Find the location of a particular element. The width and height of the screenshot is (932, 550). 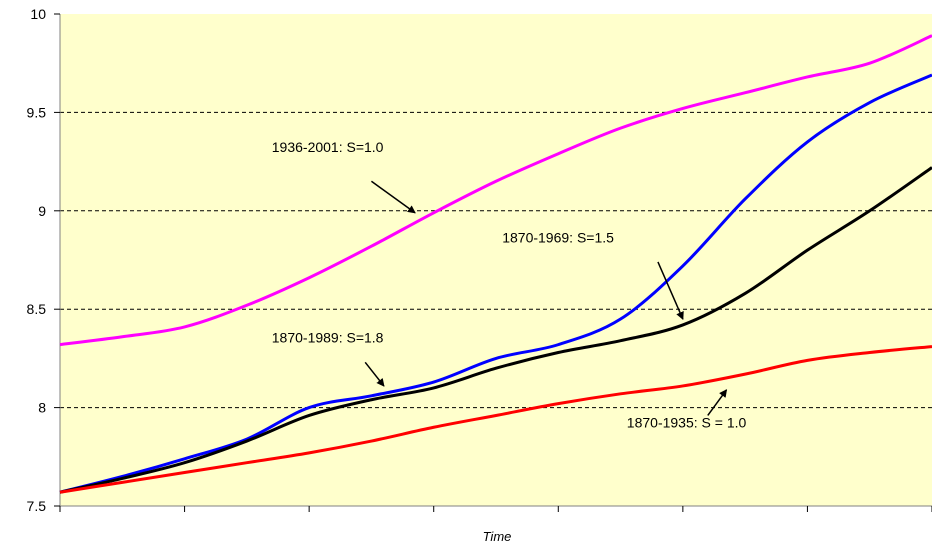

y-tick-label: 9 is located at coordinates (42, 211).